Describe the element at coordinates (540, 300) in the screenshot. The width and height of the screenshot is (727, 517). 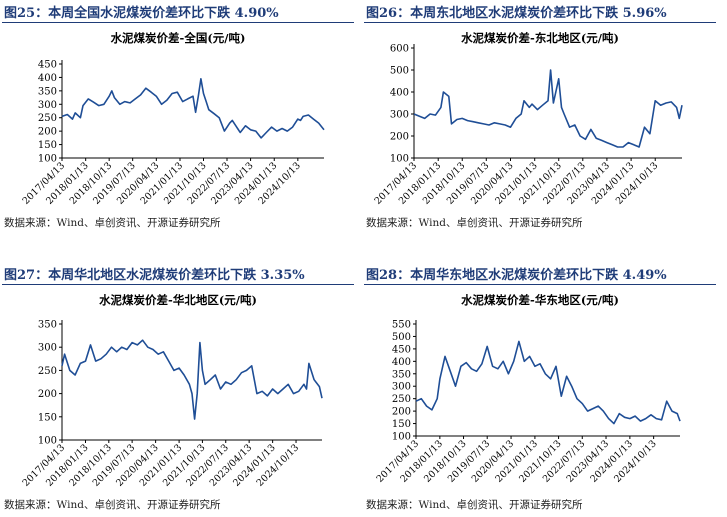
I see `chart-title: 水泥煤炭价差-华东地区(元/吨)` at that location.